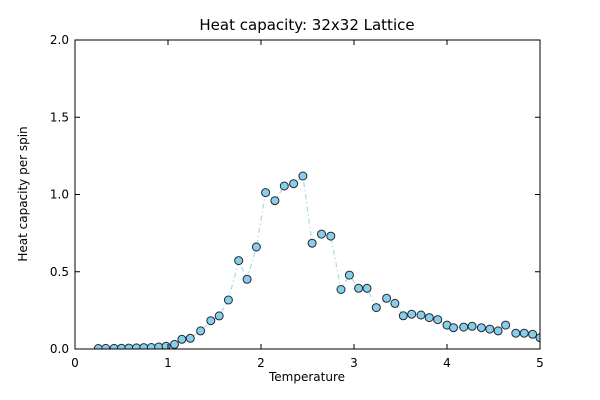  Describe the element at coordinates (447, 363) in the screenshot. I see `x-tick-label: 4` at that location.